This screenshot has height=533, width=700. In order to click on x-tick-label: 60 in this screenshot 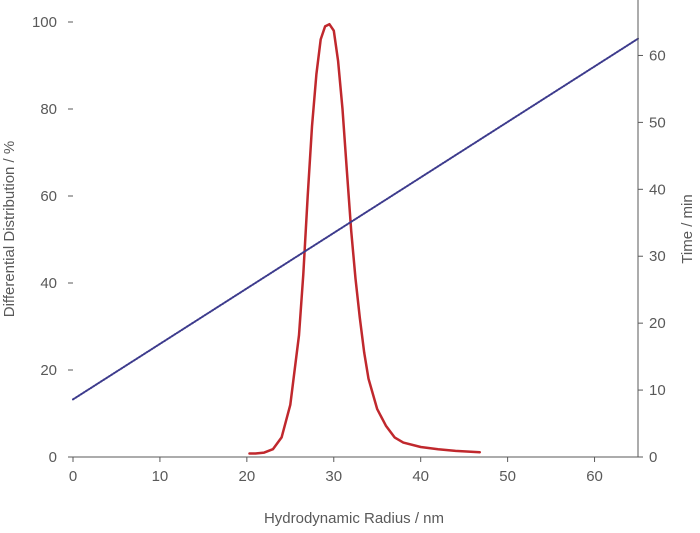, I will do `click(594, 476)`.